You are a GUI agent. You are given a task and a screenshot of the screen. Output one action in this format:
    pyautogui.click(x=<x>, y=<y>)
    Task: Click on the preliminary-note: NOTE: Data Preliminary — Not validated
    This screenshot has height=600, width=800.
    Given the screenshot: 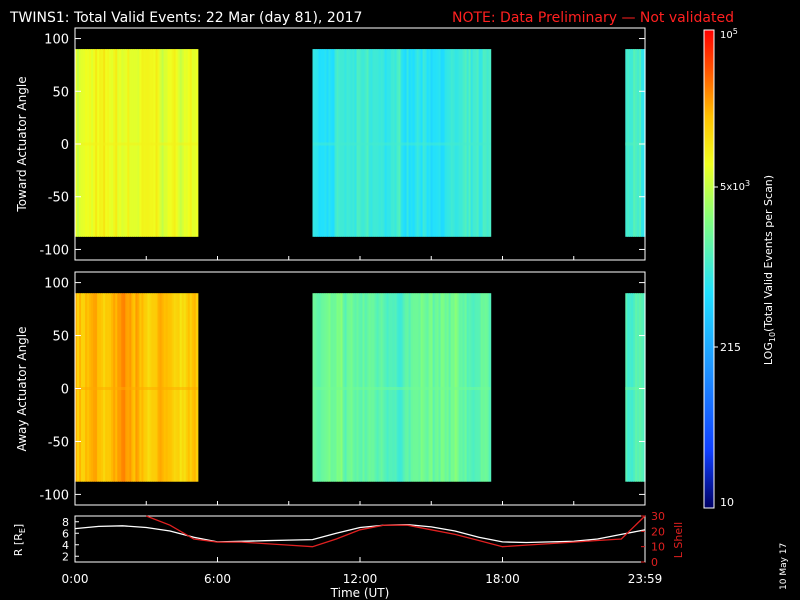 What is the action you would take?
    pyautogui.click(x=593, y=18)
    